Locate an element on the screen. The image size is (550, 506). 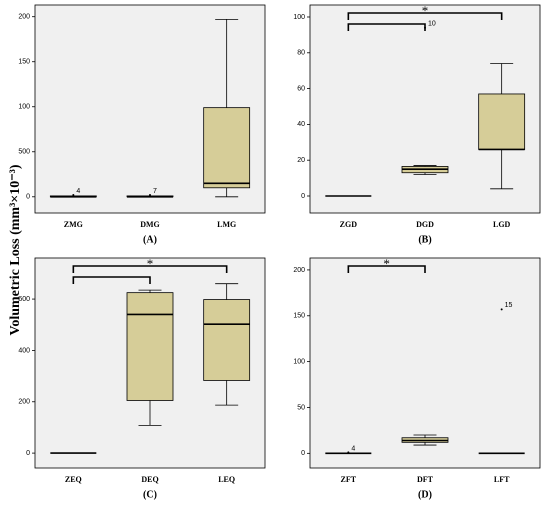
x-tick-label: LEQ is located at coordinates (226, 479).